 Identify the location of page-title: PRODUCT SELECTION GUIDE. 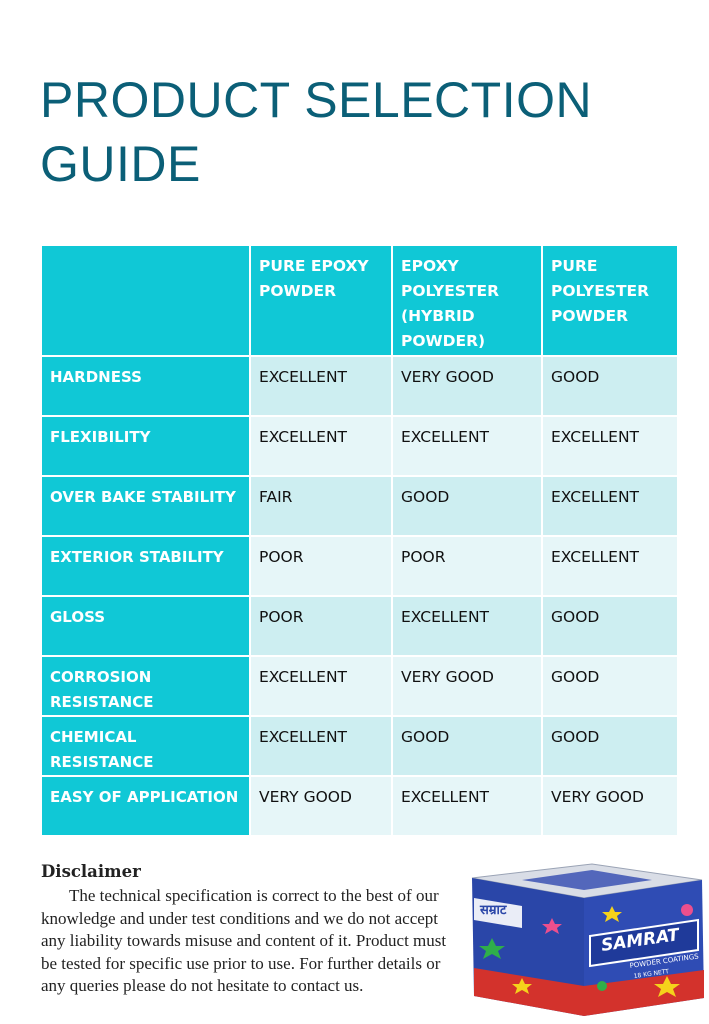
(320, 132).